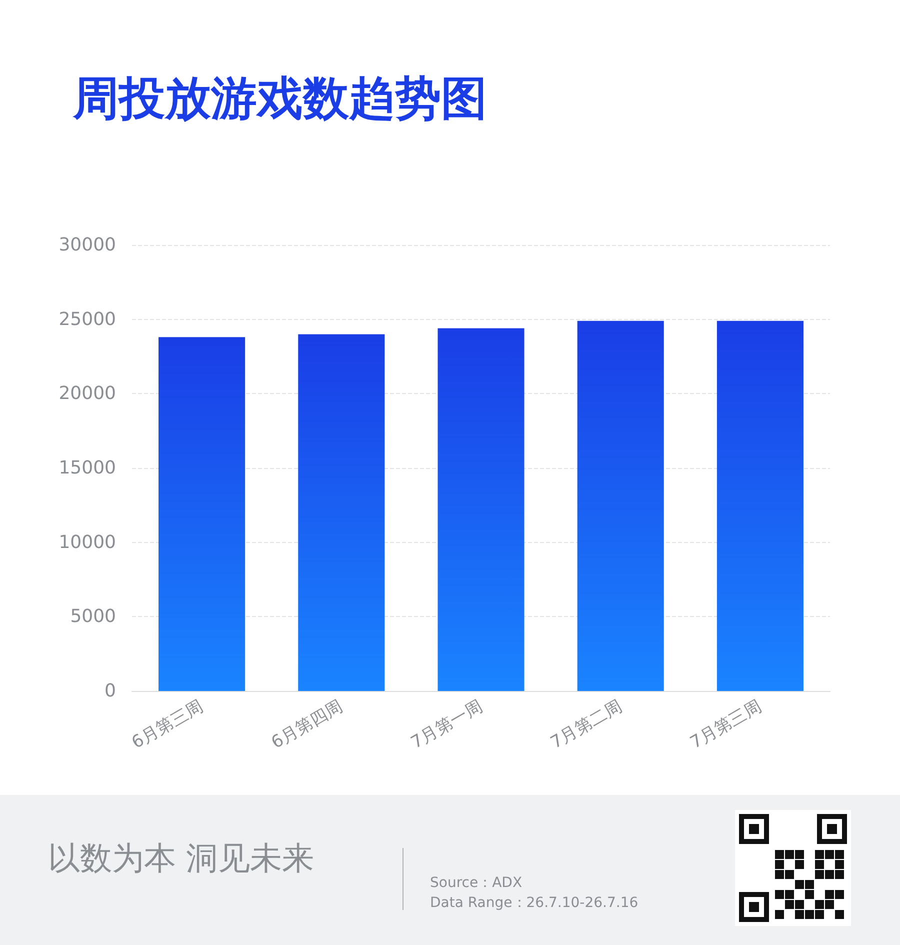 This screenshot has height=945, width=900. Describe the element at coordinates (87, 542) in the screenshot. I see `y-tick-label: 10000` at that location.